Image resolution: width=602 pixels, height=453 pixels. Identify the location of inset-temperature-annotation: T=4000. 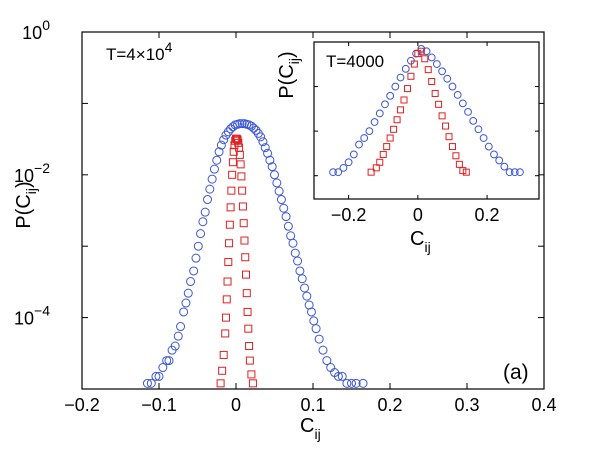
(355, 61).